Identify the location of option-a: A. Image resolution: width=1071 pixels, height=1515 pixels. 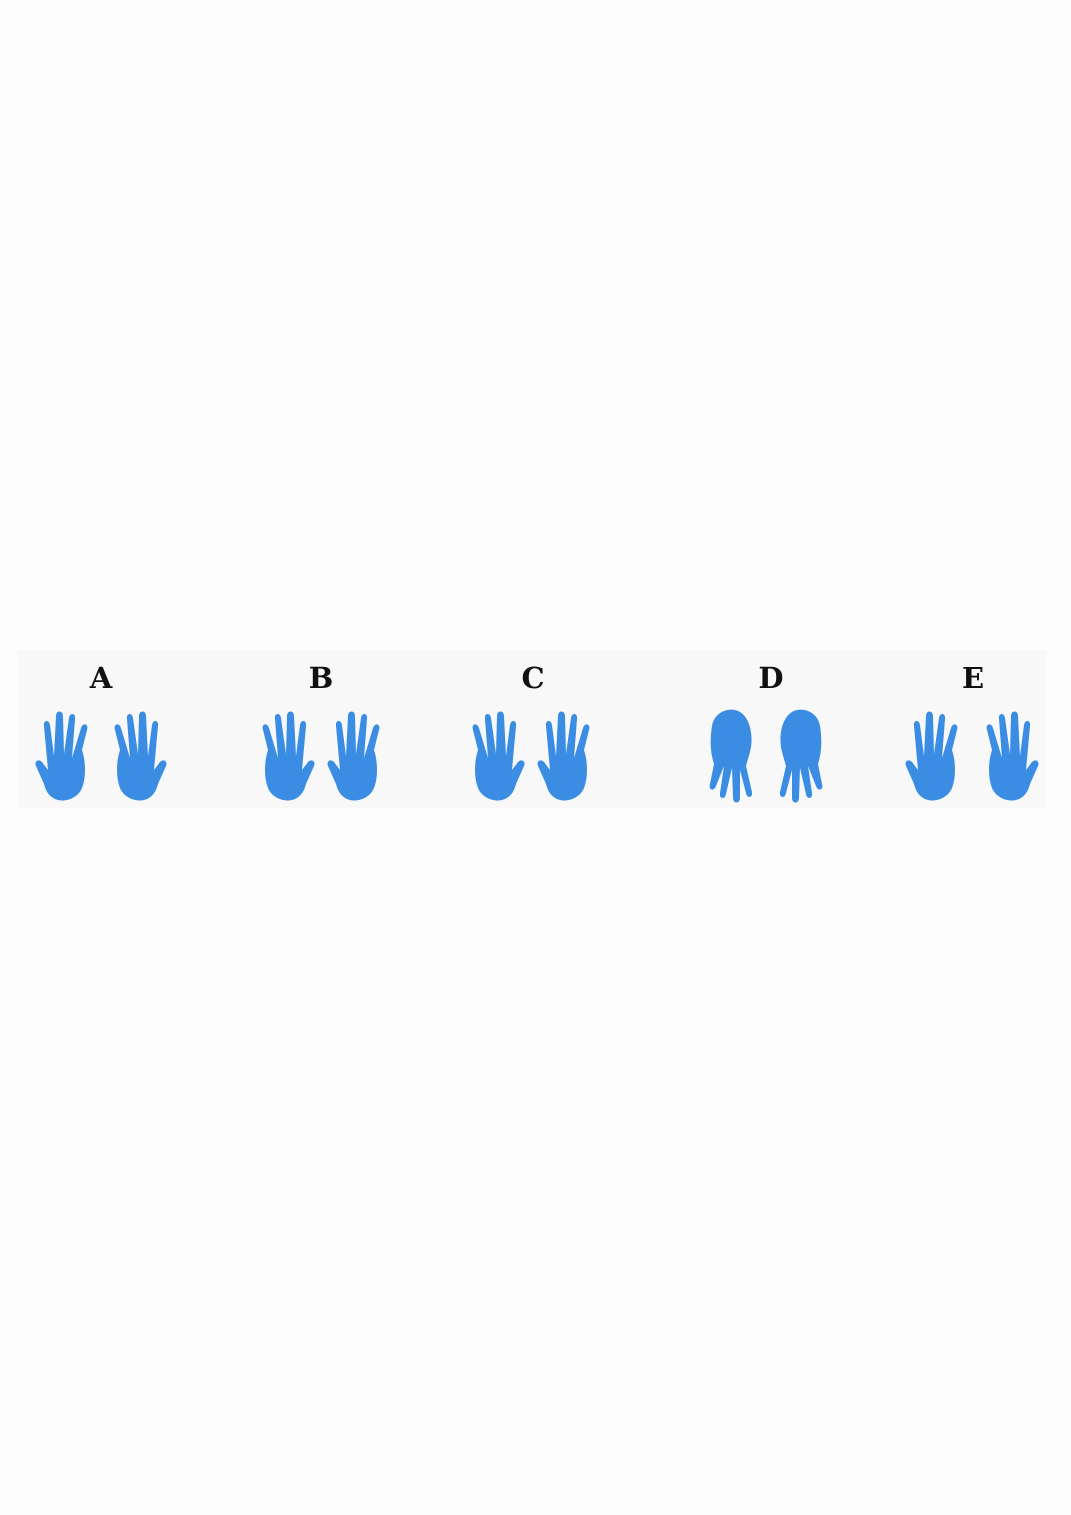
(101, 729).